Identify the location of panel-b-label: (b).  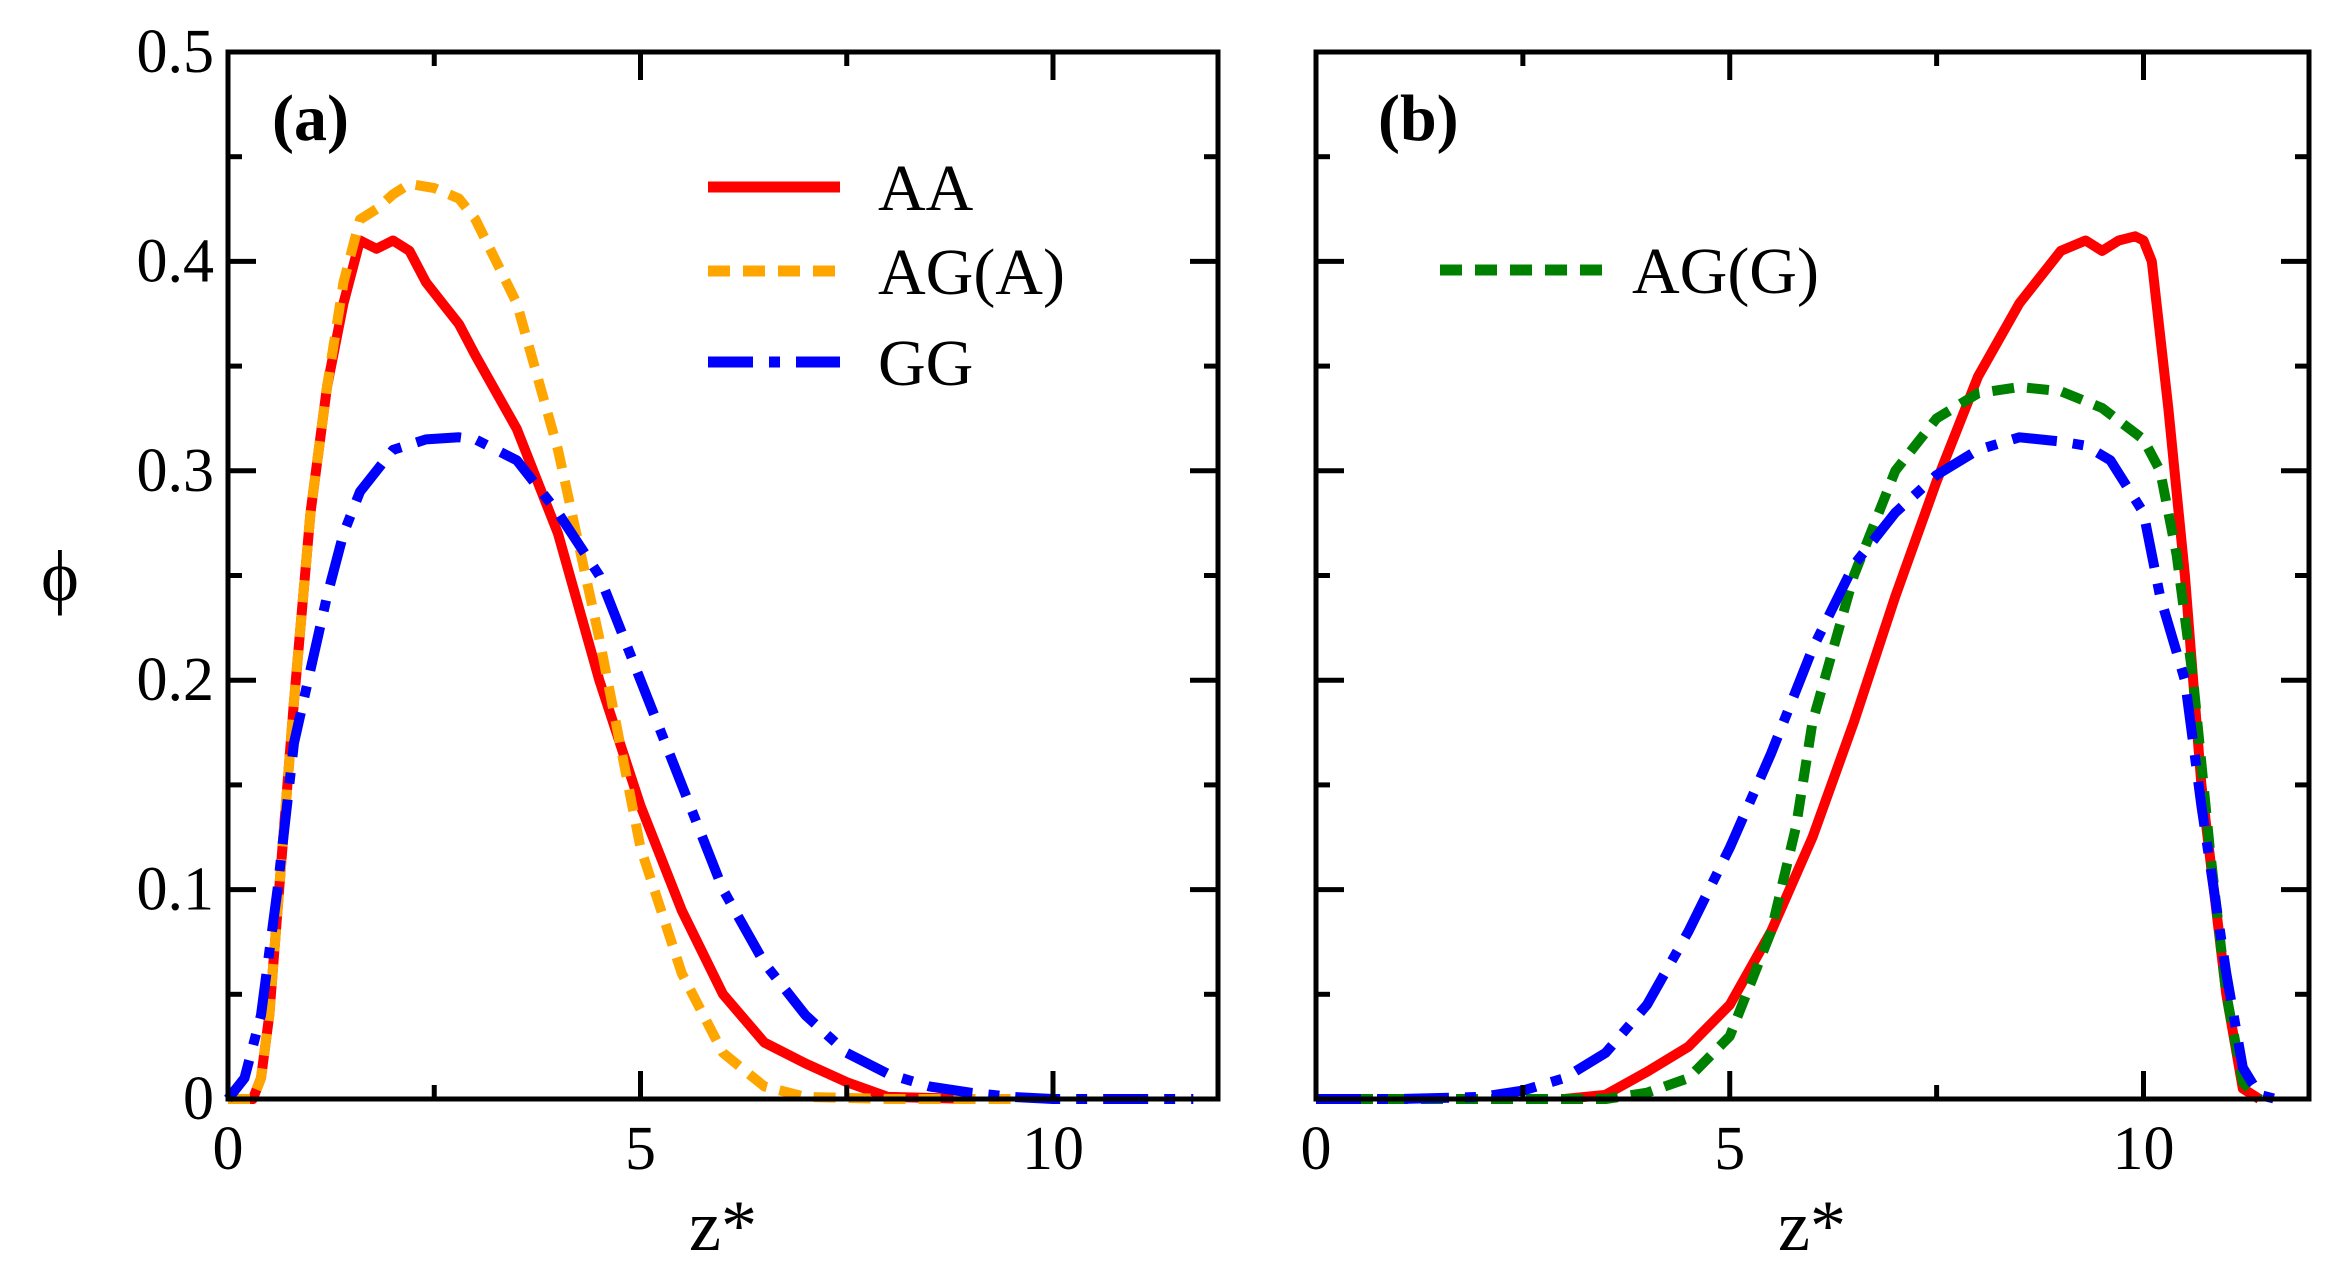
(1418, 118).